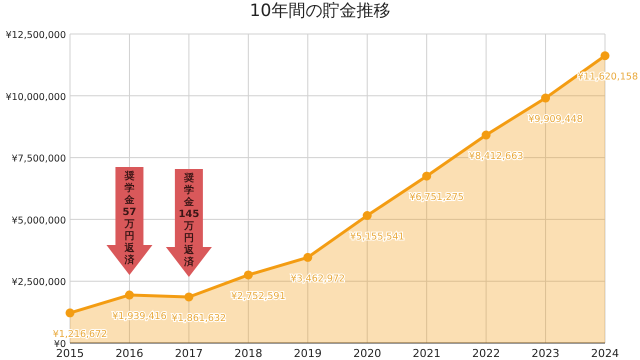  I want to click on data-label: ¥2,752,591, so click(258, 296).